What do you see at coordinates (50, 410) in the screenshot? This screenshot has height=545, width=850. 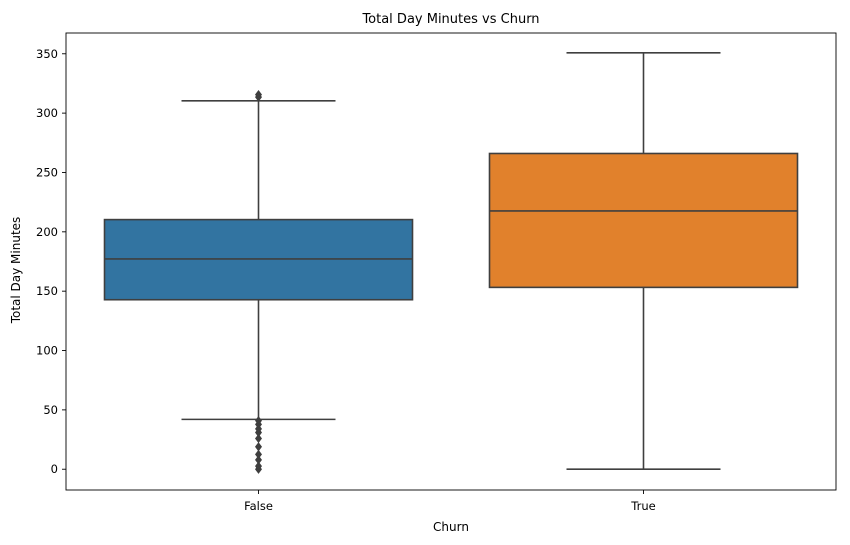 I see `y-tick-label: 50` at bounding box center [50, 410].